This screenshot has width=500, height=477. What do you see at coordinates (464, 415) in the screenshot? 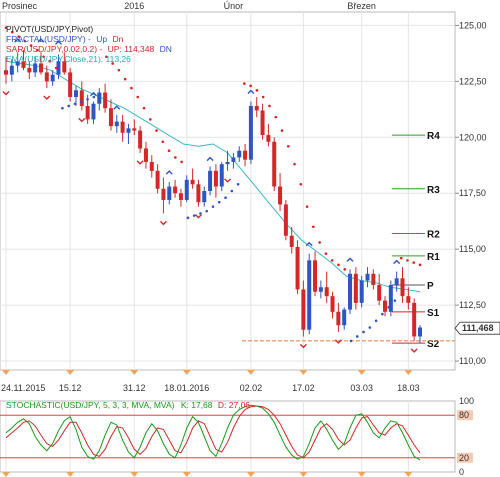
I see `stoch-tick-label: 80` at bounding box center [464, 415].